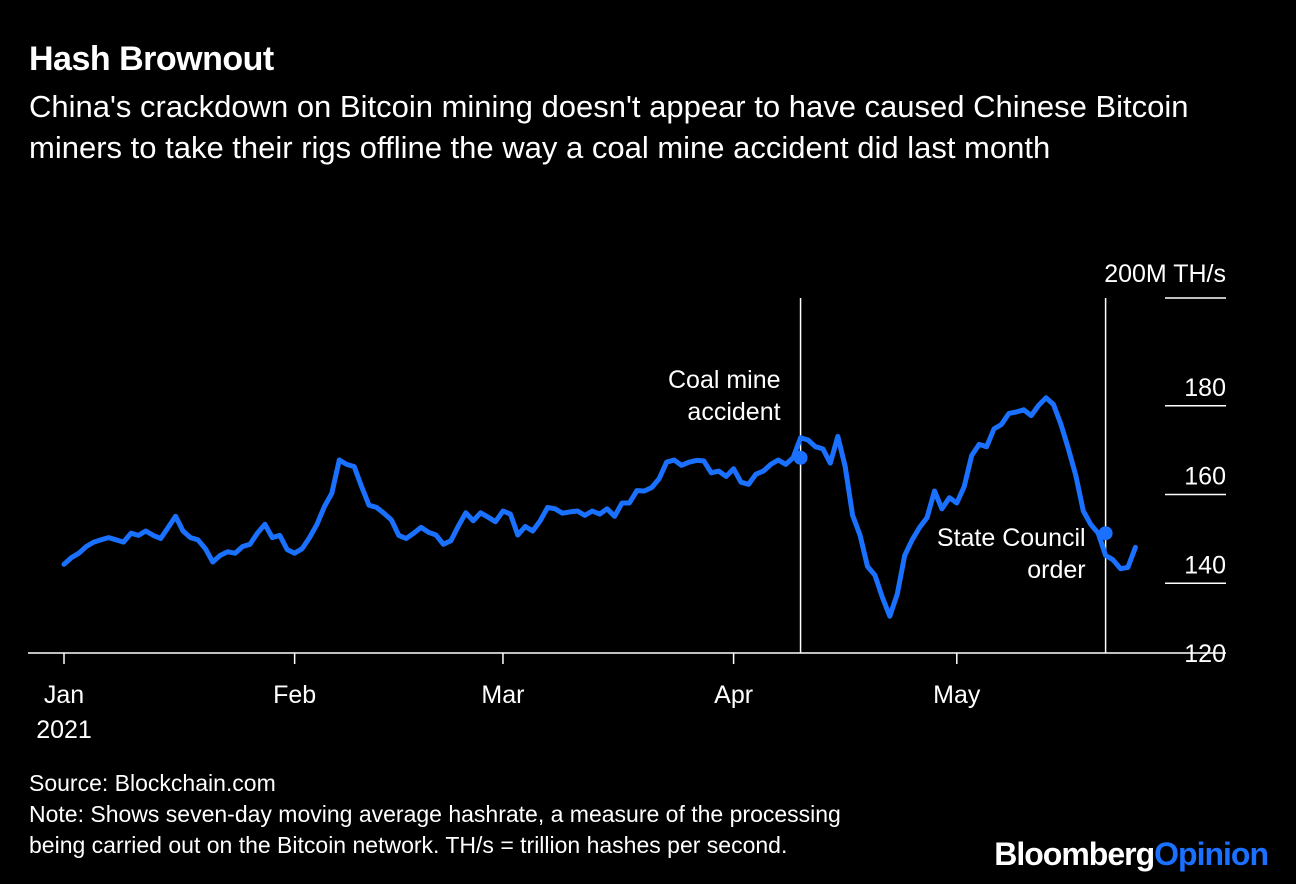 The width and height of the screenshot is (1296, 884). Describe the element at coordinates (502, 695) in the screenshot. I see `x-tick-label: Mar` at that location.